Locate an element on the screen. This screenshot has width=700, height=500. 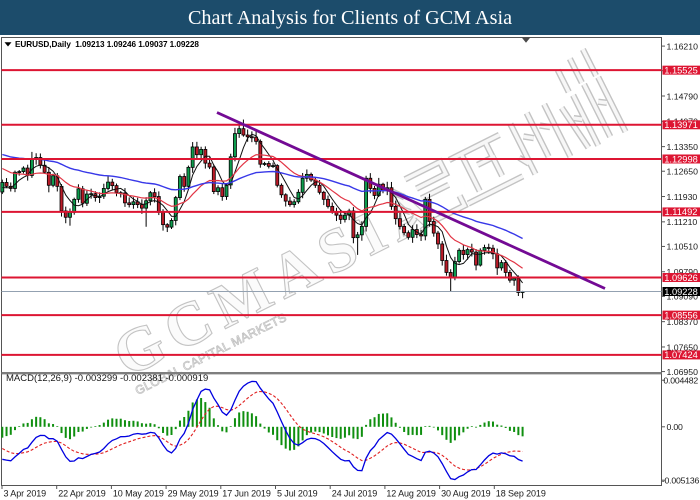
svg-text: 1.09790 is located at coordinates (683, 272).